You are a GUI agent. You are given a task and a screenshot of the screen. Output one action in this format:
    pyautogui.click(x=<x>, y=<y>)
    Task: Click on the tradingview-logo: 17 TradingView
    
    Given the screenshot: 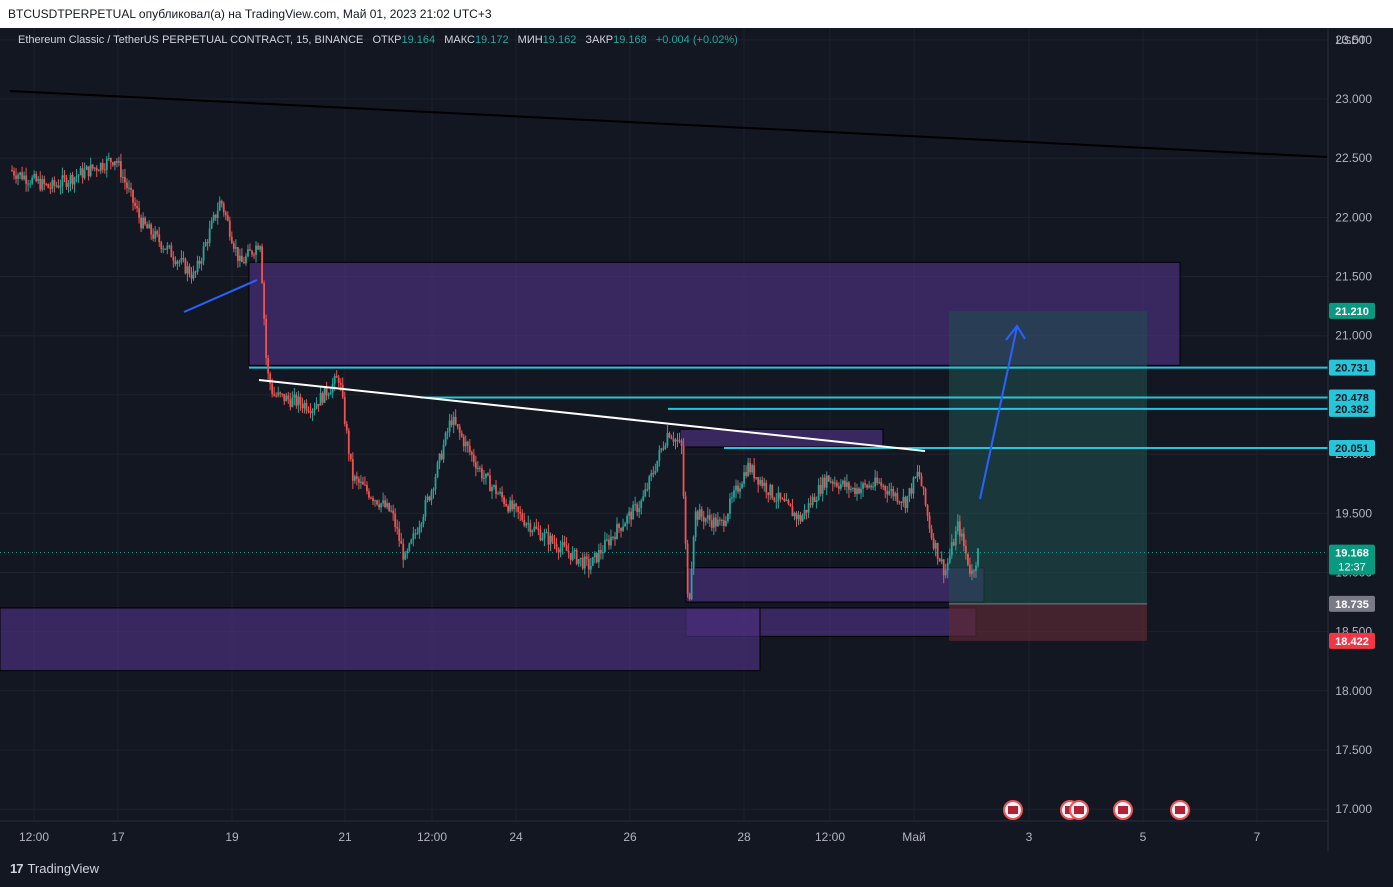 What is the action you would take?
    pyautogui.click(x=54, y=868)
    